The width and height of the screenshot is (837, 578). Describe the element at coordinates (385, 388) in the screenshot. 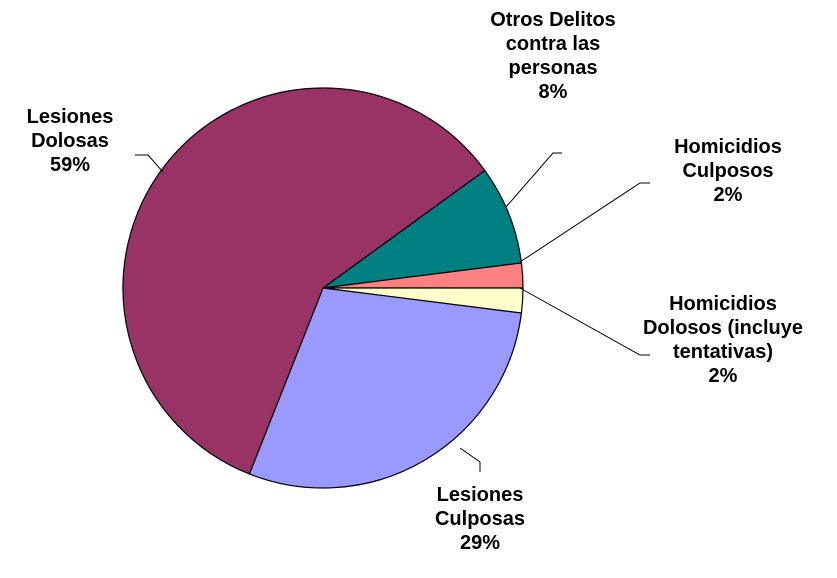

I see `pie-slice` at that location.